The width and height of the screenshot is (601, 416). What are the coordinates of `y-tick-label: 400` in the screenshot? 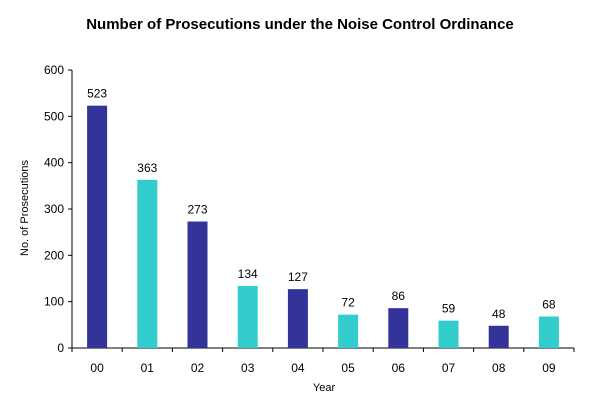 It's located at (54, 163).